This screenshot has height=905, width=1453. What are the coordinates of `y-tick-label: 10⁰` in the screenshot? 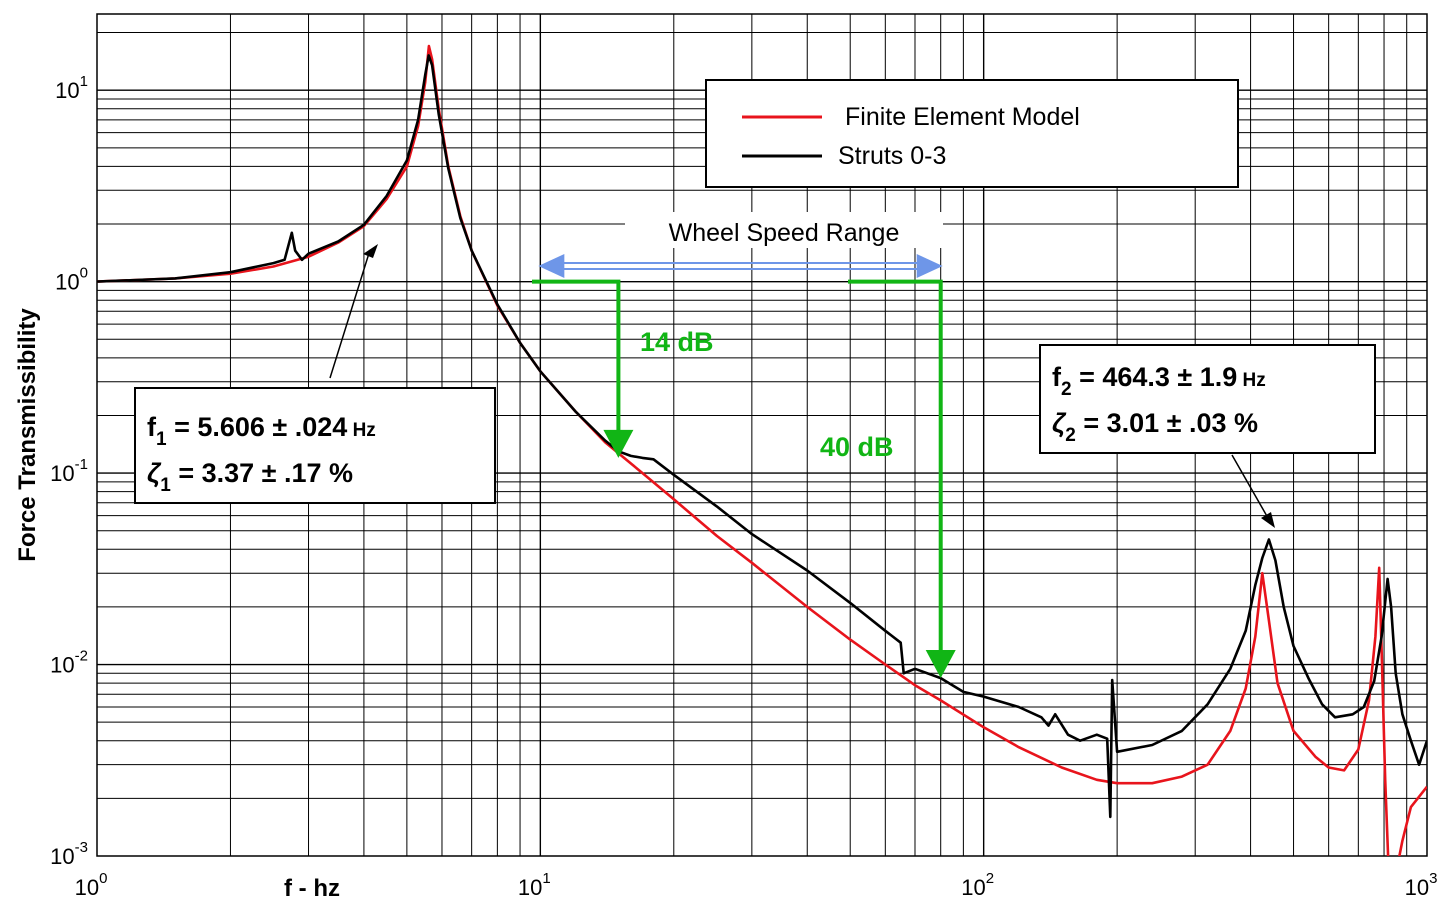 It's located at (71, 280).